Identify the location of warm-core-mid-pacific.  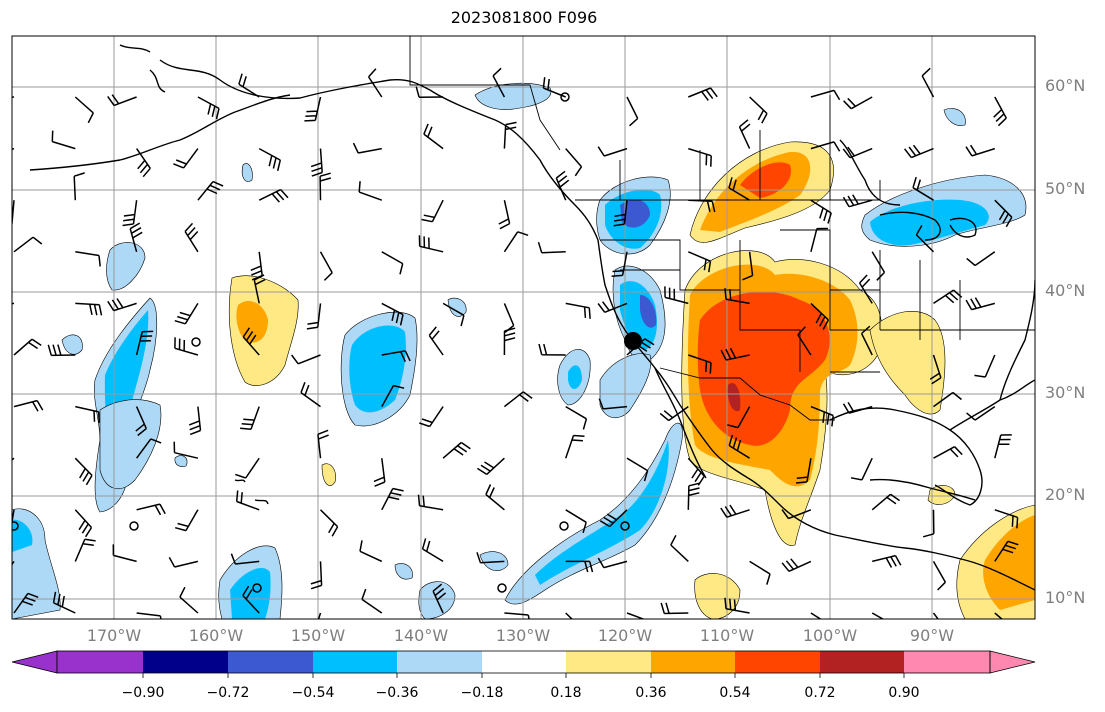
(252, 321).